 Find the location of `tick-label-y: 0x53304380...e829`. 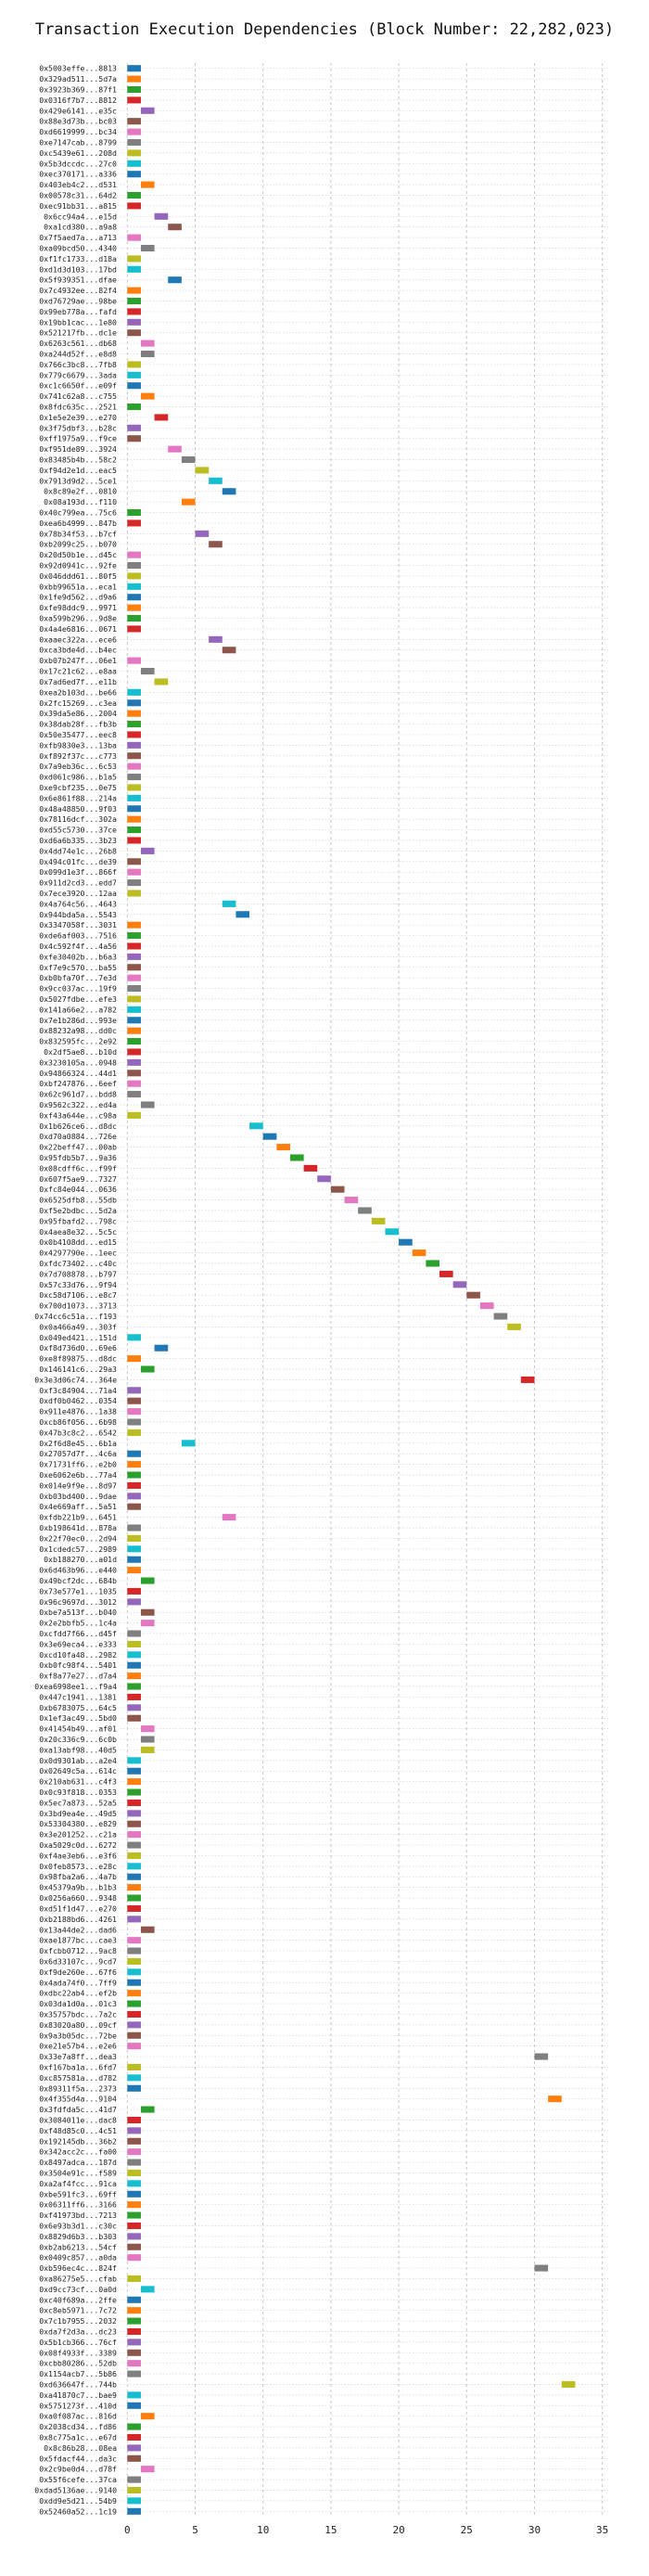

tick-label-y: 0x53304380...e829 is located at coordinates (78, 1823).